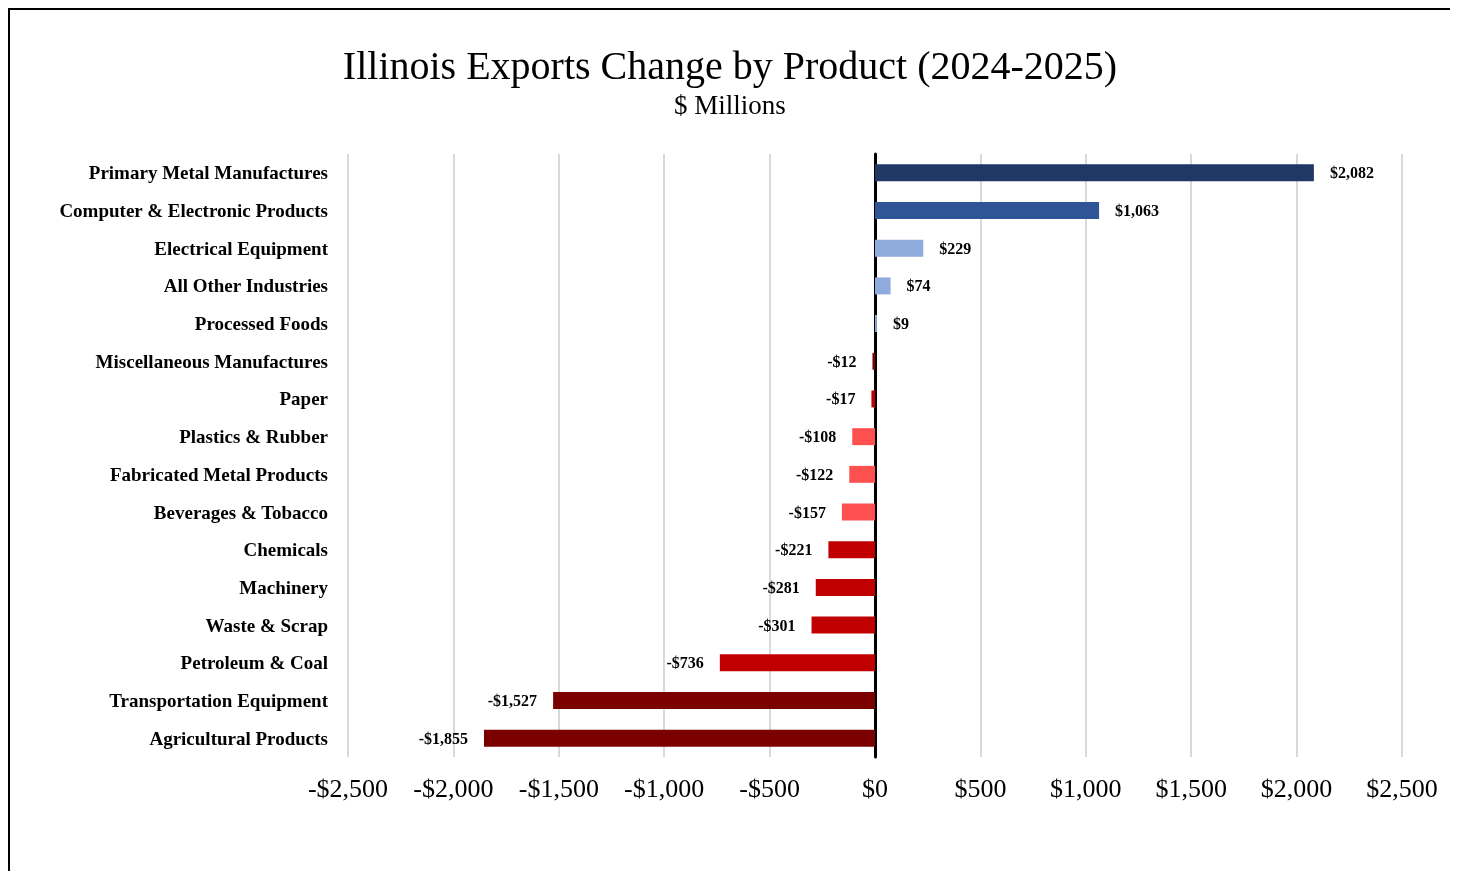 This screenshot has height=879, width=1458. Describe the element at coordinates (1351, 173) in the screenshot. I see `data-label: $2,082` at that location.